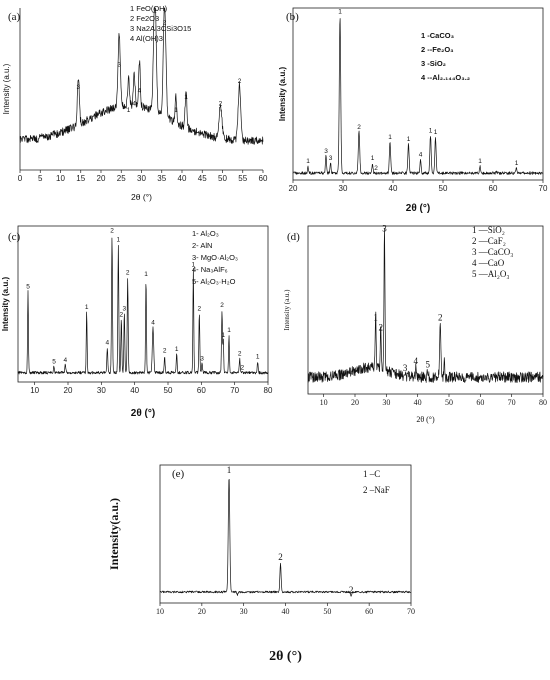 The image size is (550, 680). I want to click on legend-entry: 4 —CaO, so click(488, 263).